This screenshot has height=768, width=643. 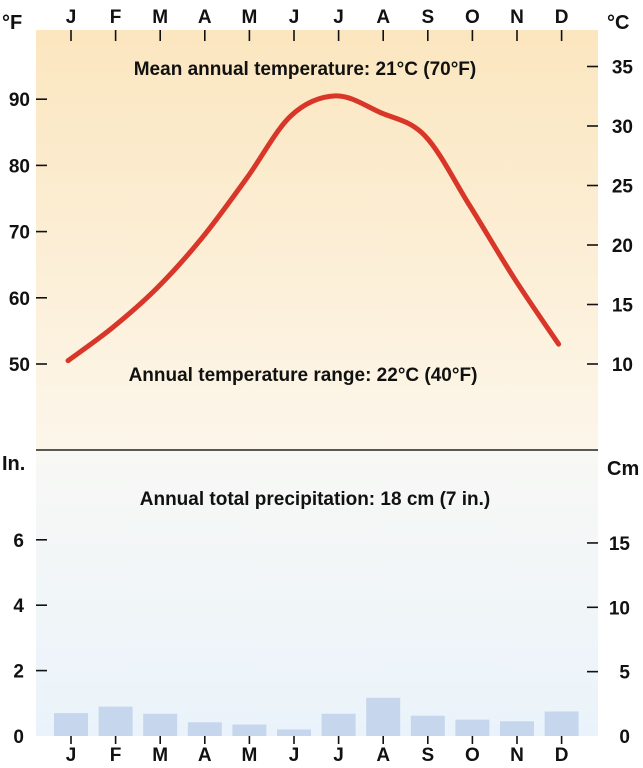 What do you see at coordinates (620, 544) in the screenshot?
I see `precip-right-tick-label: 15` at bounding box center [620, 544].